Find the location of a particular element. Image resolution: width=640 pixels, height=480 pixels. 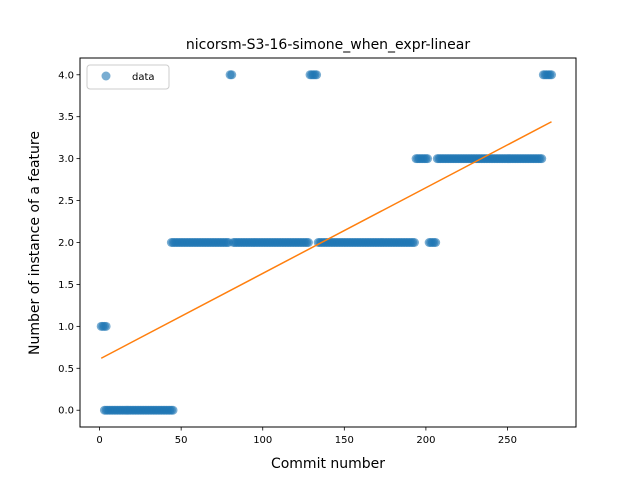

y-tick-label: 3.0 is located at coordinates (66, 159).